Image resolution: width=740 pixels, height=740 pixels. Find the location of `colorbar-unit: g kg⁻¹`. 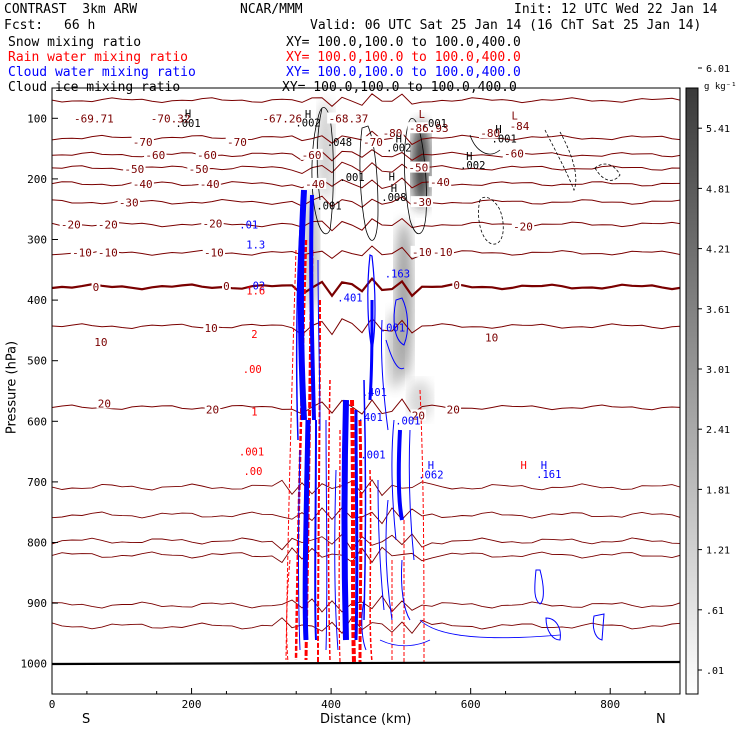

colorbar-unit: g kg⁻¹ is located at coordinates (720, 87).